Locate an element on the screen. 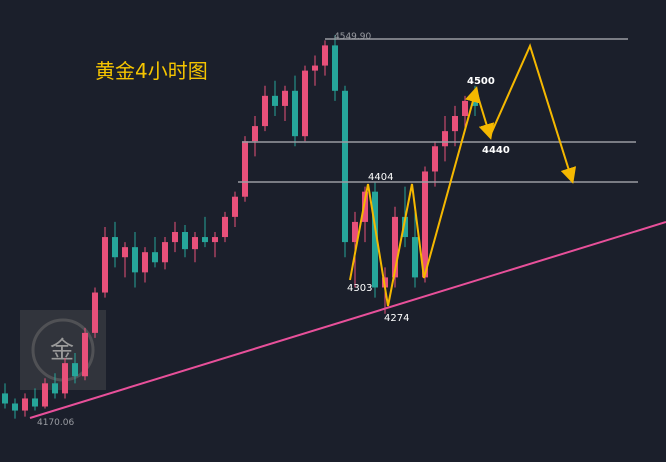 This screenshot has width=666, height=462. watermark: 金 is located at coordinates (62, 350).